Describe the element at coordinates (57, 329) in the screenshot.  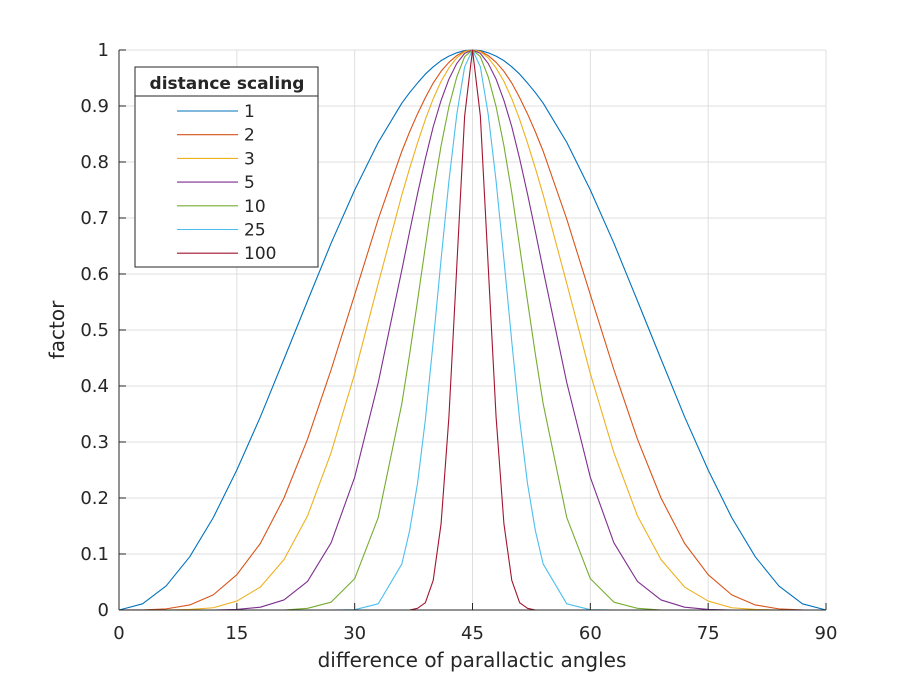
I see `y-axis-label: factor` at that location.